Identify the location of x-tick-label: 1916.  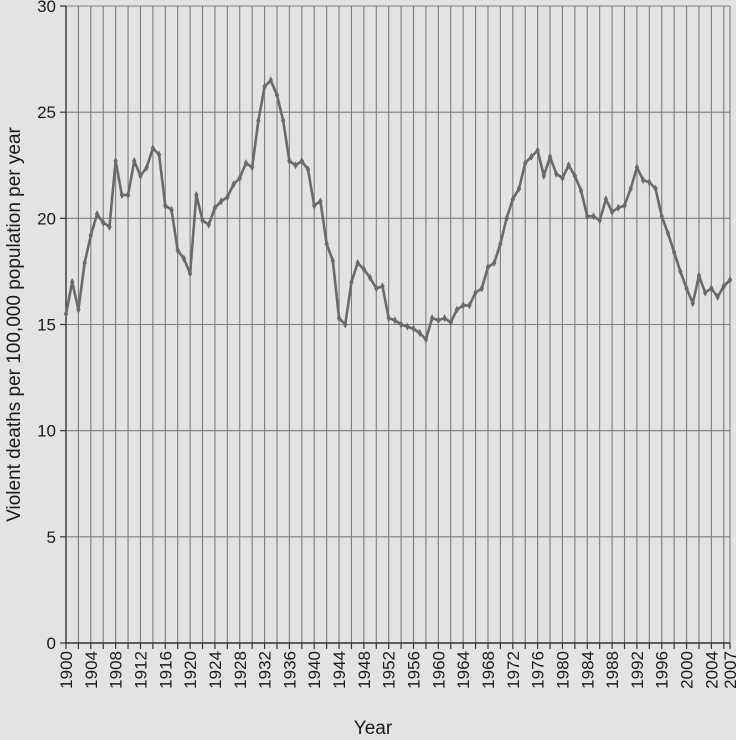
(165, 670).